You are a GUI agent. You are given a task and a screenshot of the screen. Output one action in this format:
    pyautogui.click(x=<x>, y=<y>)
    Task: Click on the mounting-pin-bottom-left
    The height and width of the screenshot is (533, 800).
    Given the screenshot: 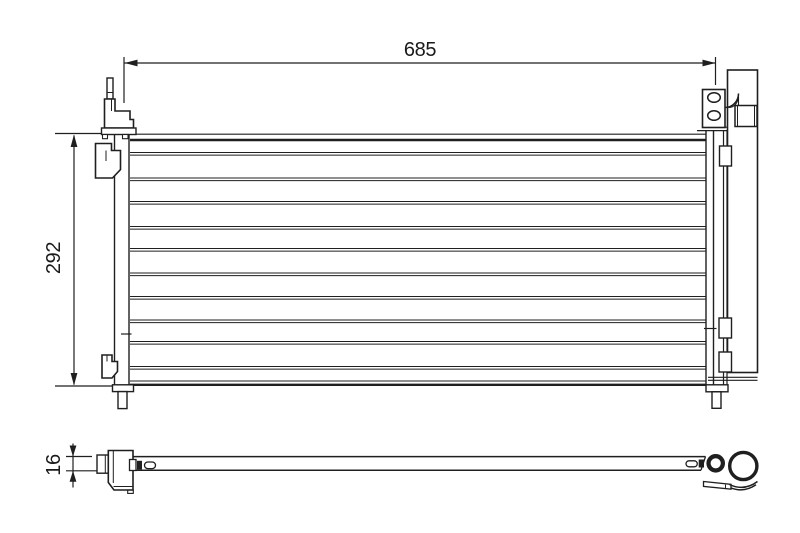 What is the action you would take?
    pyautogui.click(x=123, y=397)
    